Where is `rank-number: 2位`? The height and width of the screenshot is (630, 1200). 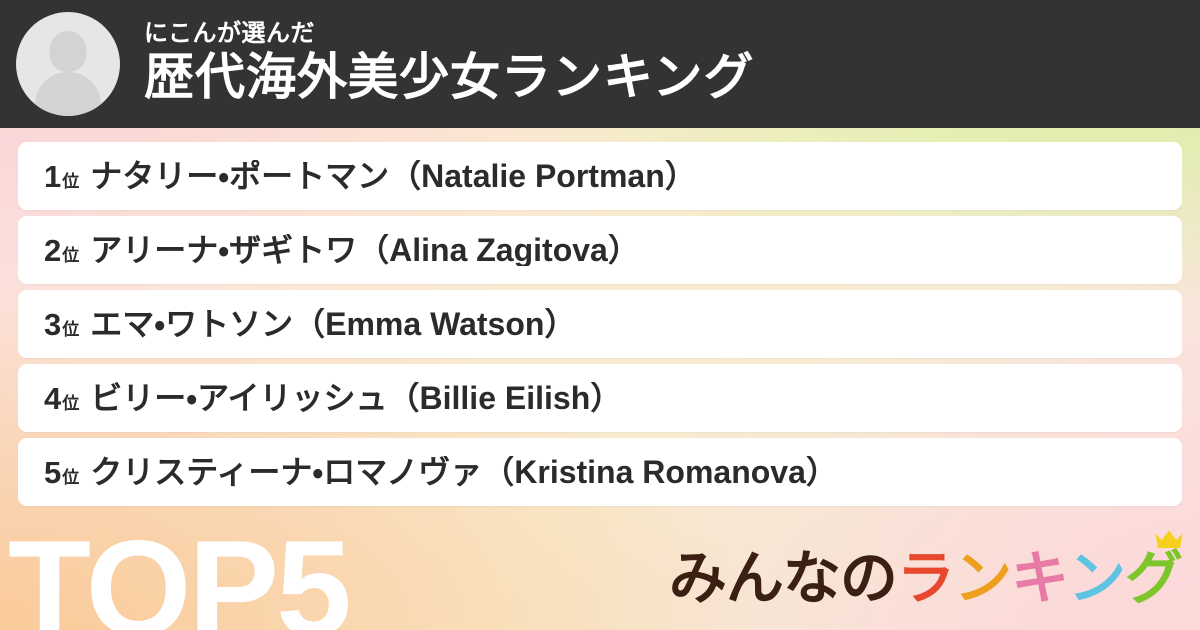
rank-number: 2位 is located at coordinates (62, 250).